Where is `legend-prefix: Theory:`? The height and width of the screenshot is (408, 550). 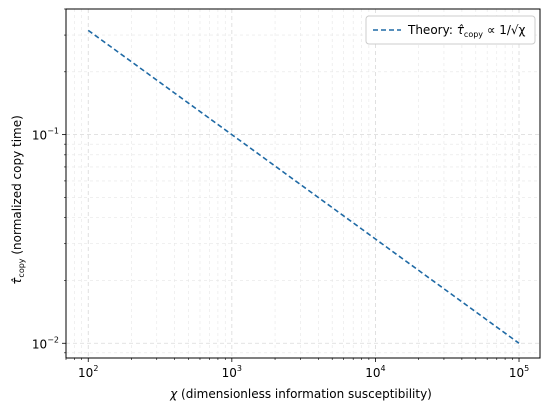
legend-prefix: Theory: is located at coordinates (432, 30).